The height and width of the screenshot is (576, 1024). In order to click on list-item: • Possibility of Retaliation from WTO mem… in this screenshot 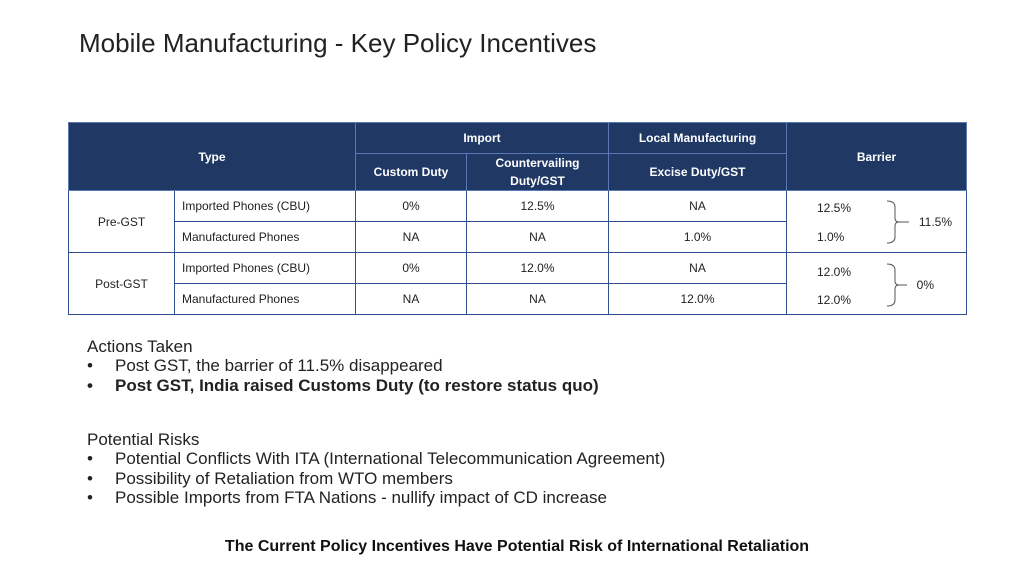, I will do `click(270, 478)`.